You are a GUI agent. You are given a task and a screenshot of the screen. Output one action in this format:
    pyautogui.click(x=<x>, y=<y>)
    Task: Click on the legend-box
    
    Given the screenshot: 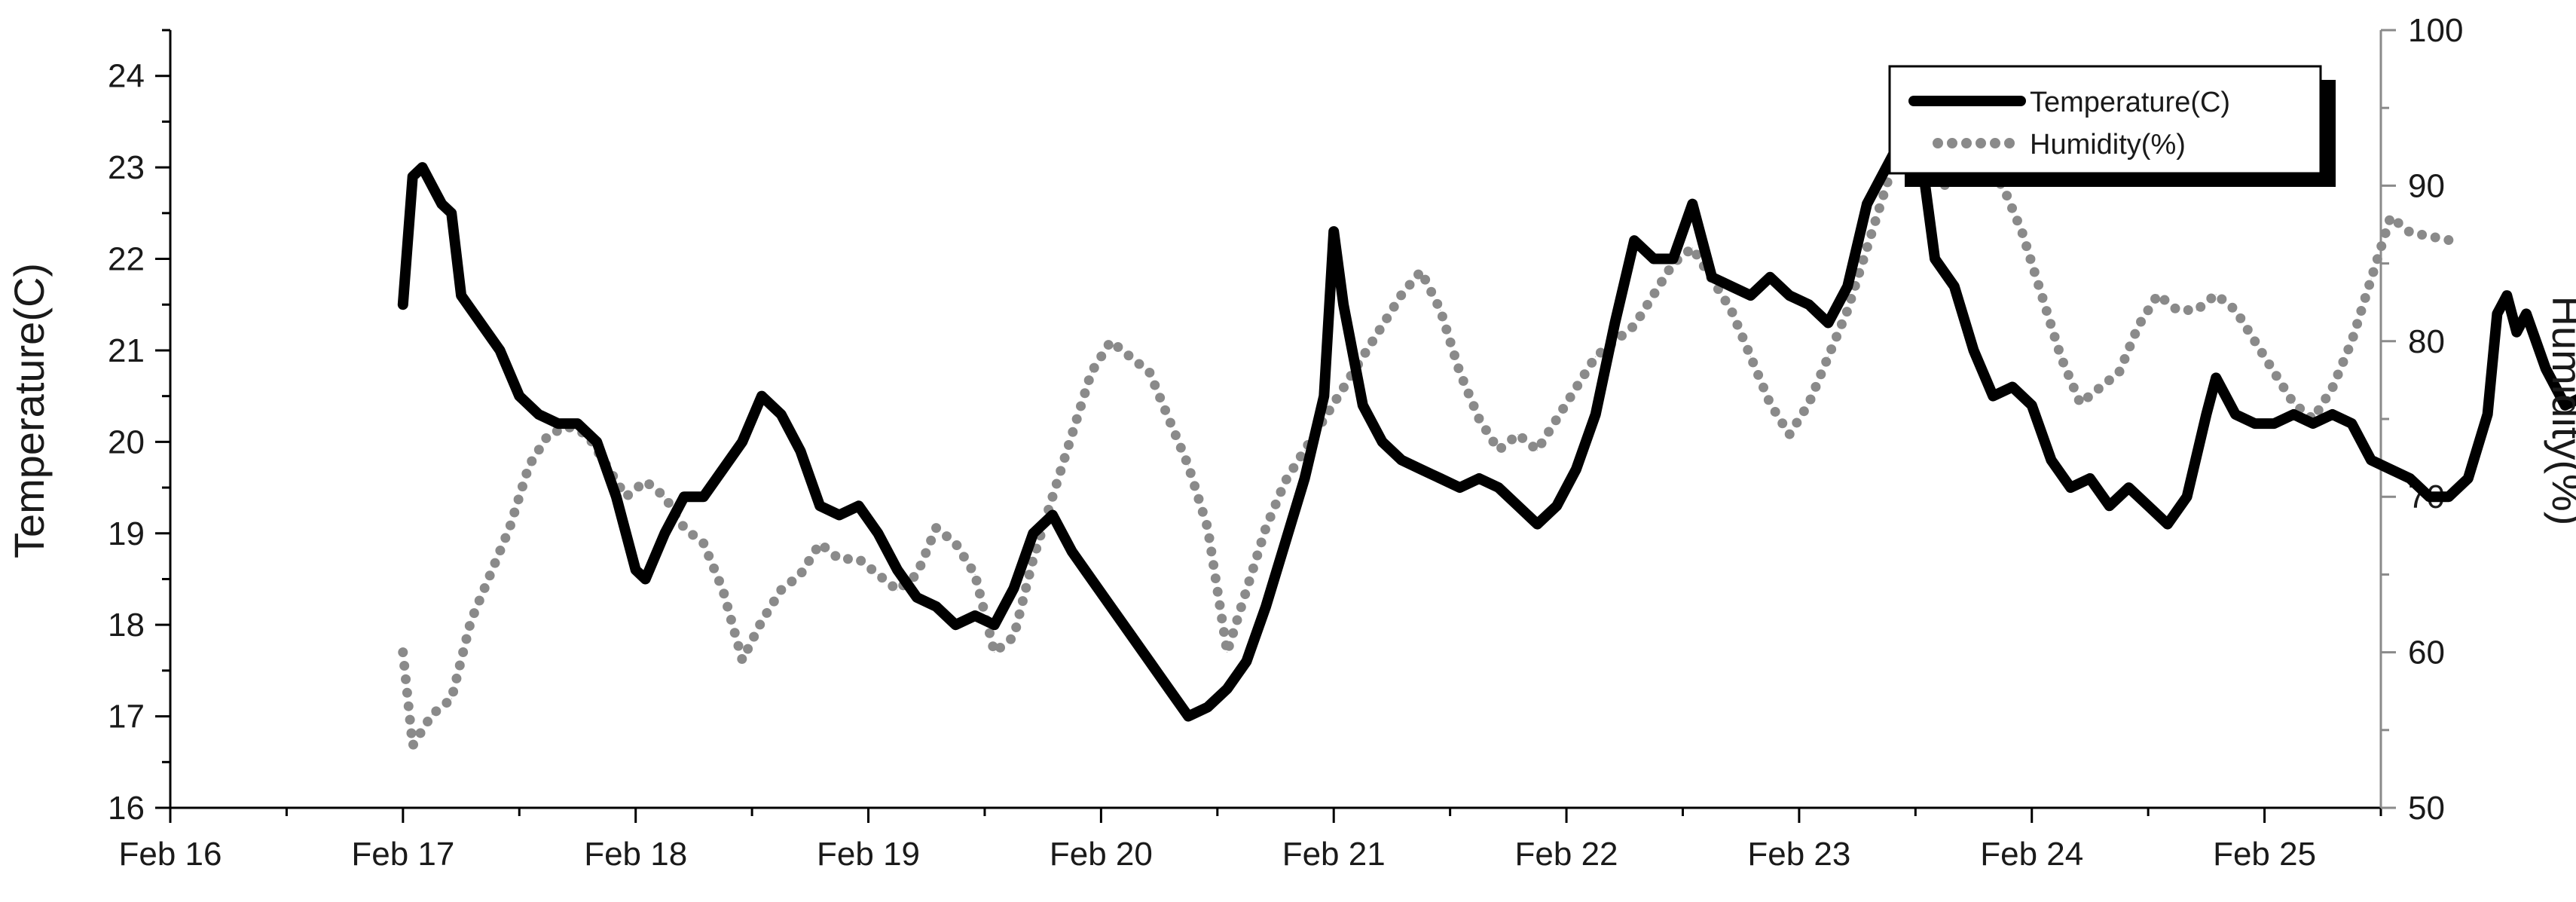 What is the action you would take?
    pyautogui.click(x=2105, y=120)
    